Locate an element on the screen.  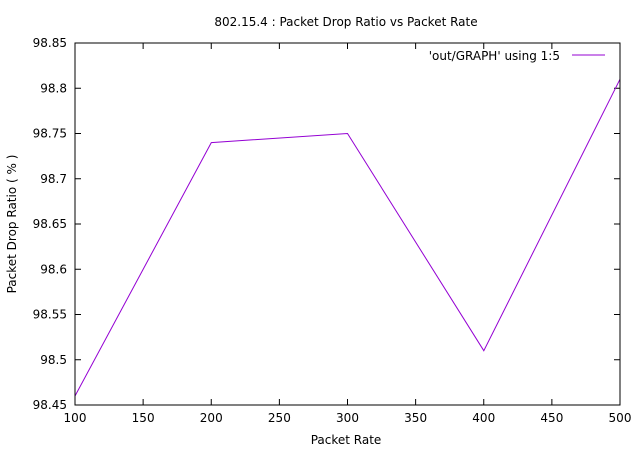
x-tick-label: 400 is located at coordinates (483, 418).